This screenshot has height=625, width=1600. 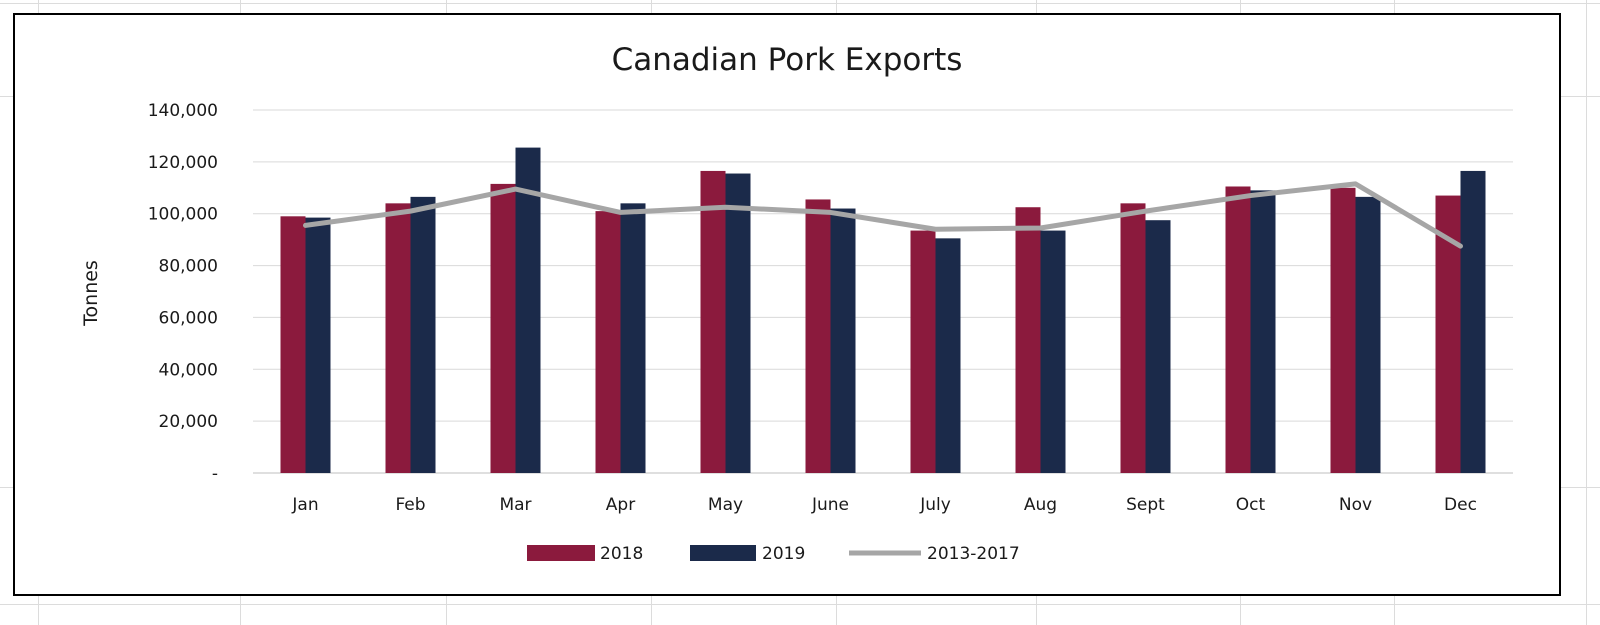 I want to click on y-axis-title: Tonnes, so click(x=91, y=293).